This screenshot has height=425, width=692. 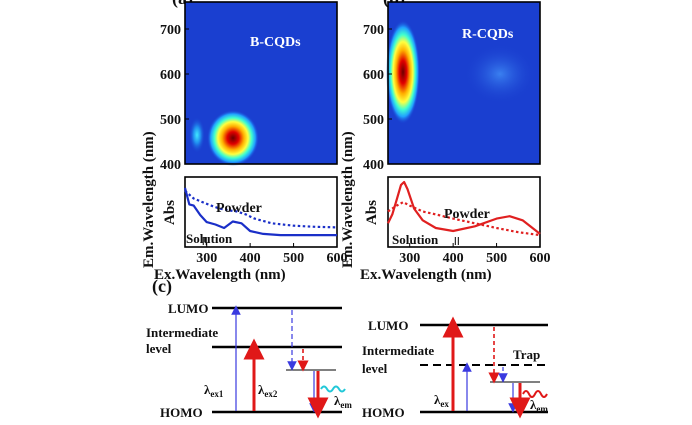 What do you see at coordinates (409, 258) in the screenshot?
I see `panel-b-x-tick-label: 300` at bounding box center [409, 258].